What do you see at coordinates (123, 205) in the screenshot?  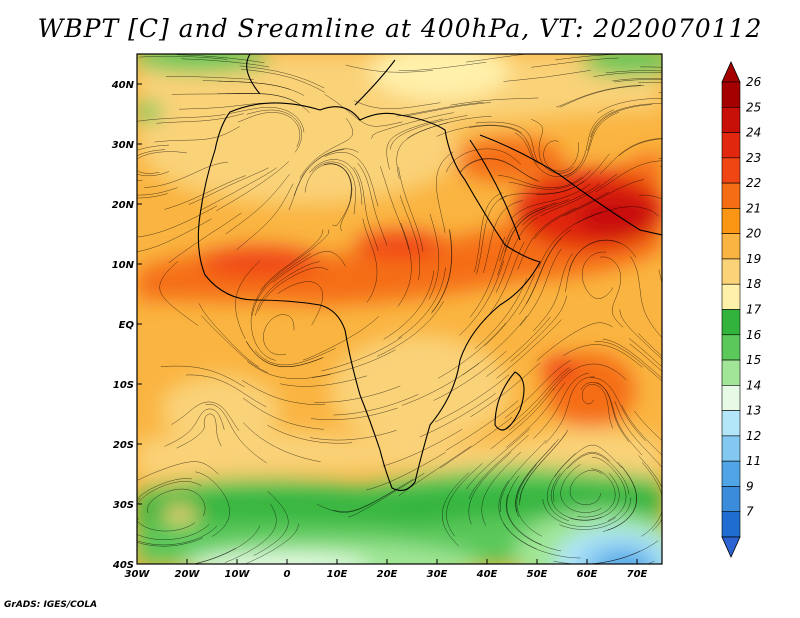 I see `y-tick-label: 20N` at bounding box center [123, 205].